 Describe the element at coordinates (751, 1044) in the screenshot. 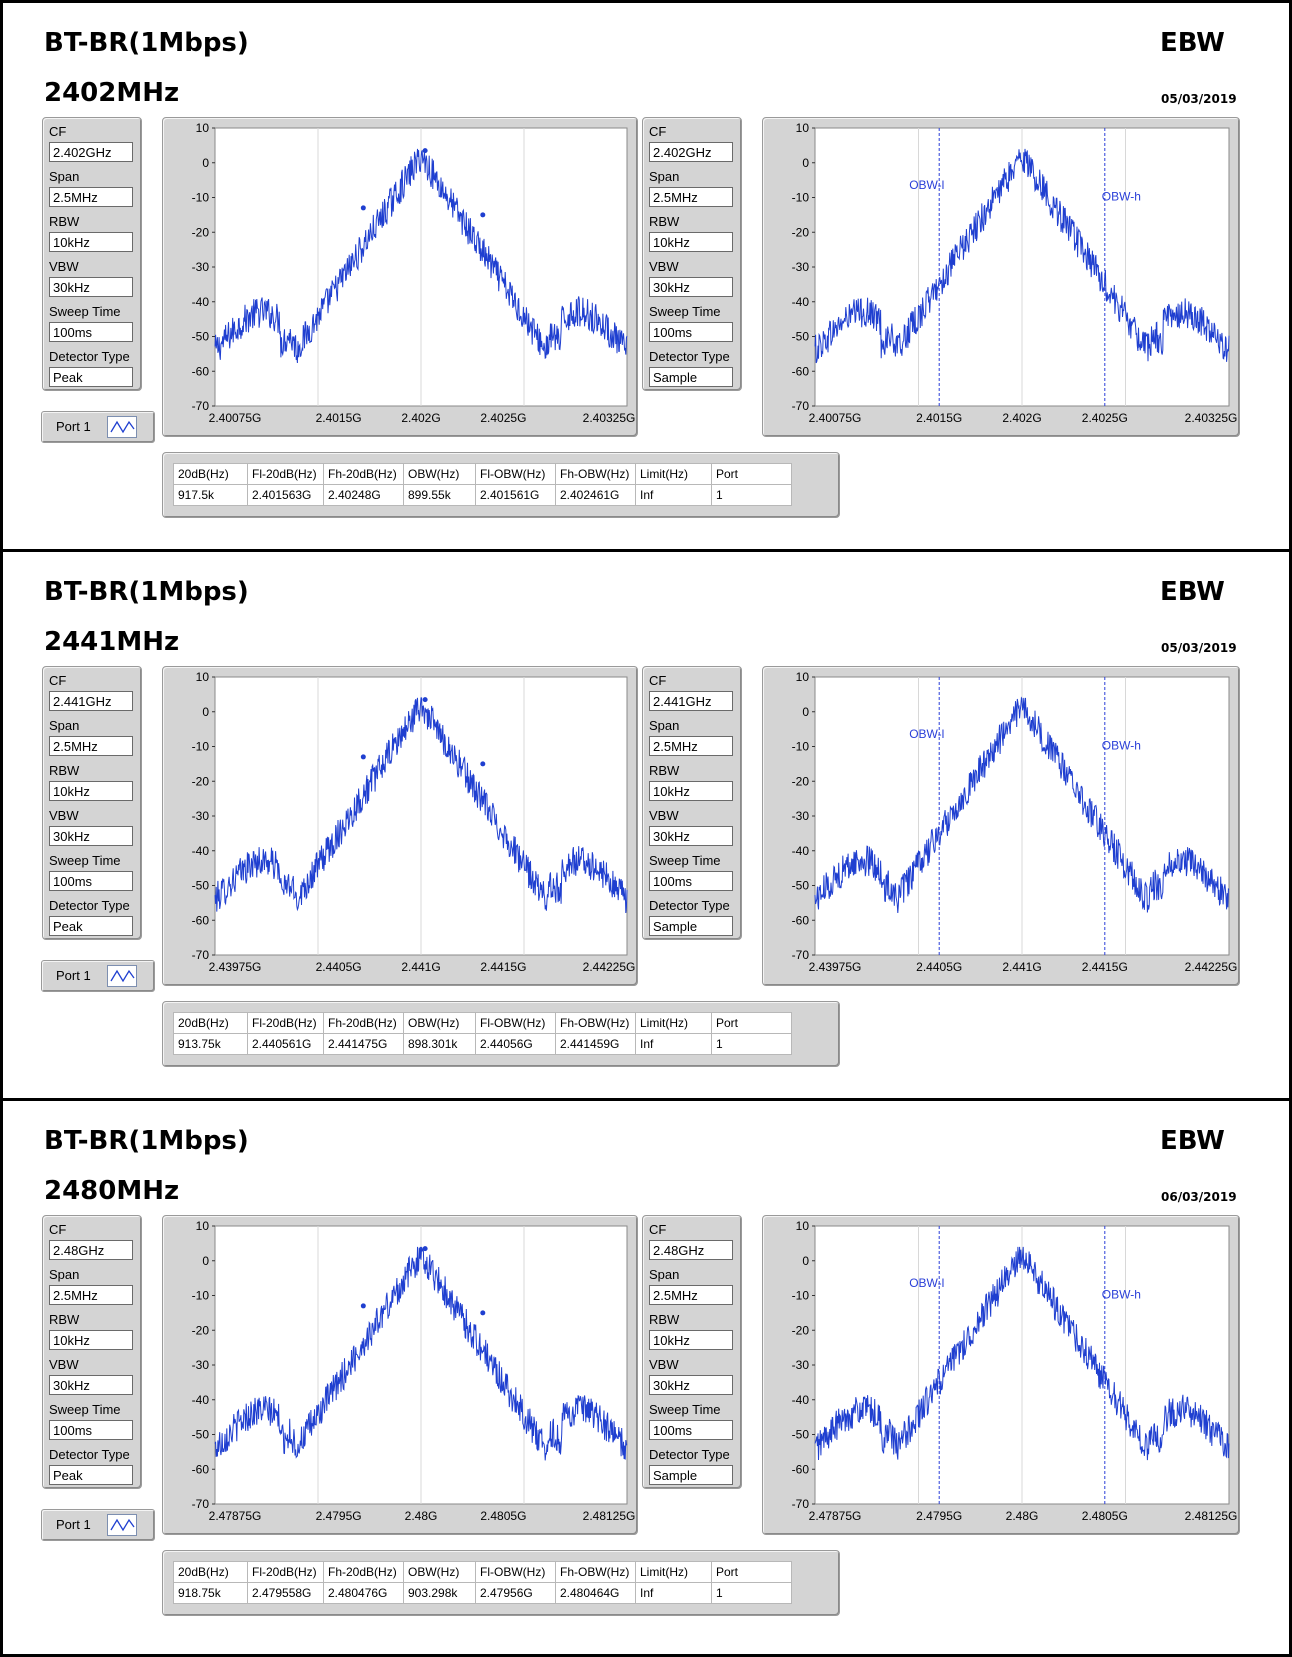

I see `table-cell: 1` at that location.